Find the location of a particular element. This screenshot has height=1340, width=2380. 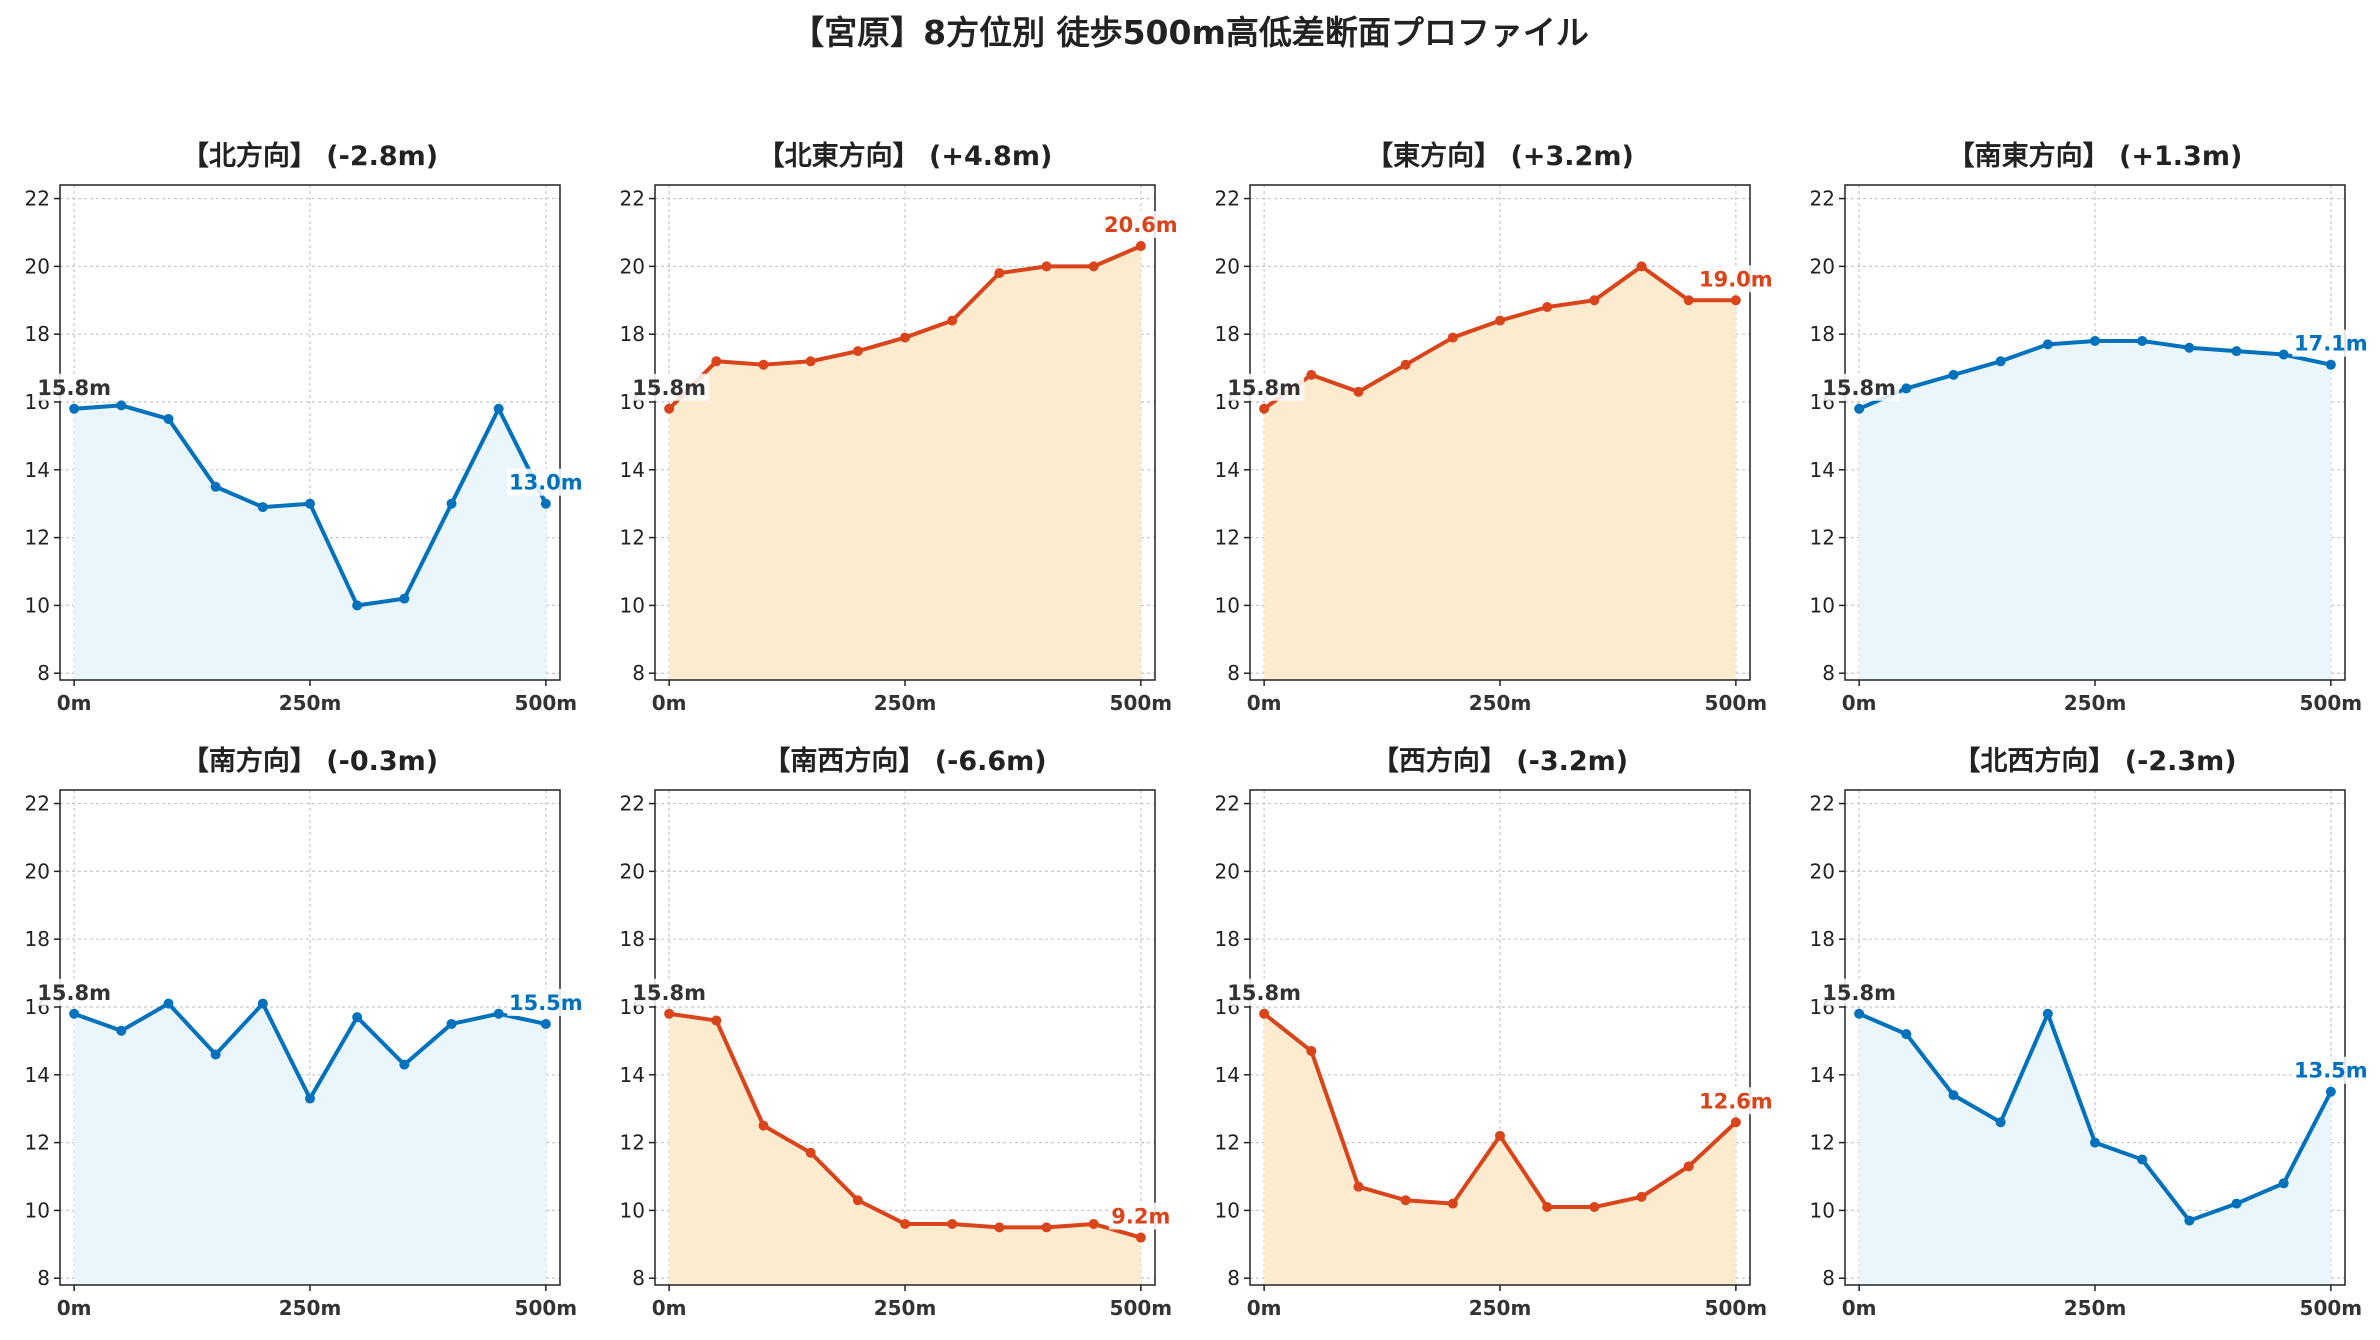

panel-title: 【北西方向】 (-2.3m) is located at coordinates (2094, 761).